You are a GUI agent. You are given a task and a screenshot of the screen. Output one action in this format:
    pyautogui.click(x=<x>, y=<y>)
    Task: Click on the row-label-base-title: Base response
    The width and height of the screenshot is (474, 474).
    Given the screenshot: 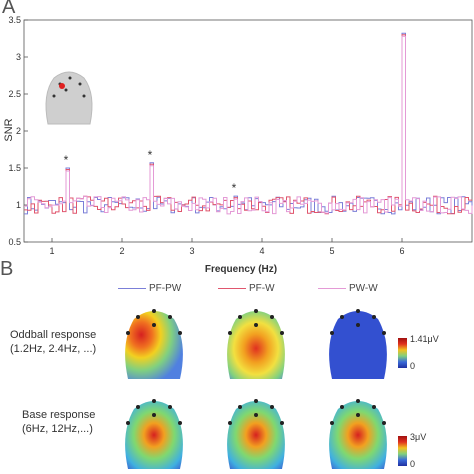 What is the action you would take?
    pyautogui.click(x=59, y=415)
    